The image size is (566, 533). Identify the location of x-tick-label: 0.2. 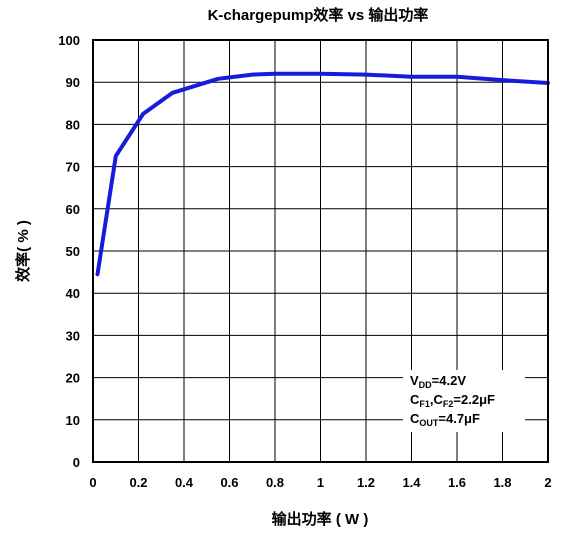
(138, 482).